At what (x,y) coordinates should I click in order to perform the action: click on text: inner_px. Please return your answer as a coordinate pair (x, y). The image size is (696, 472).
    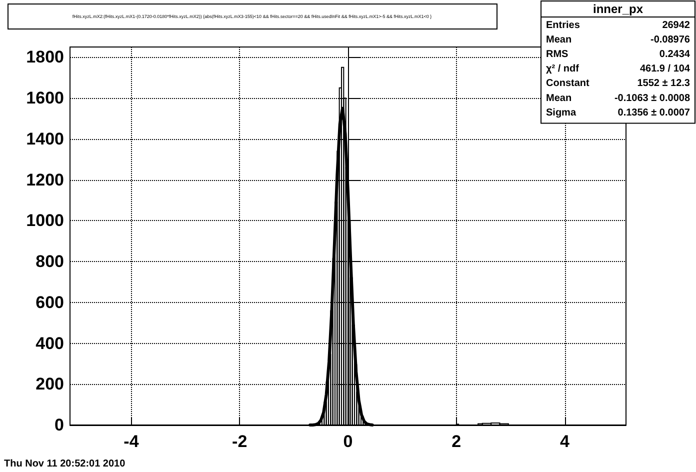
    Looking at the image, I should click on (618, 9).